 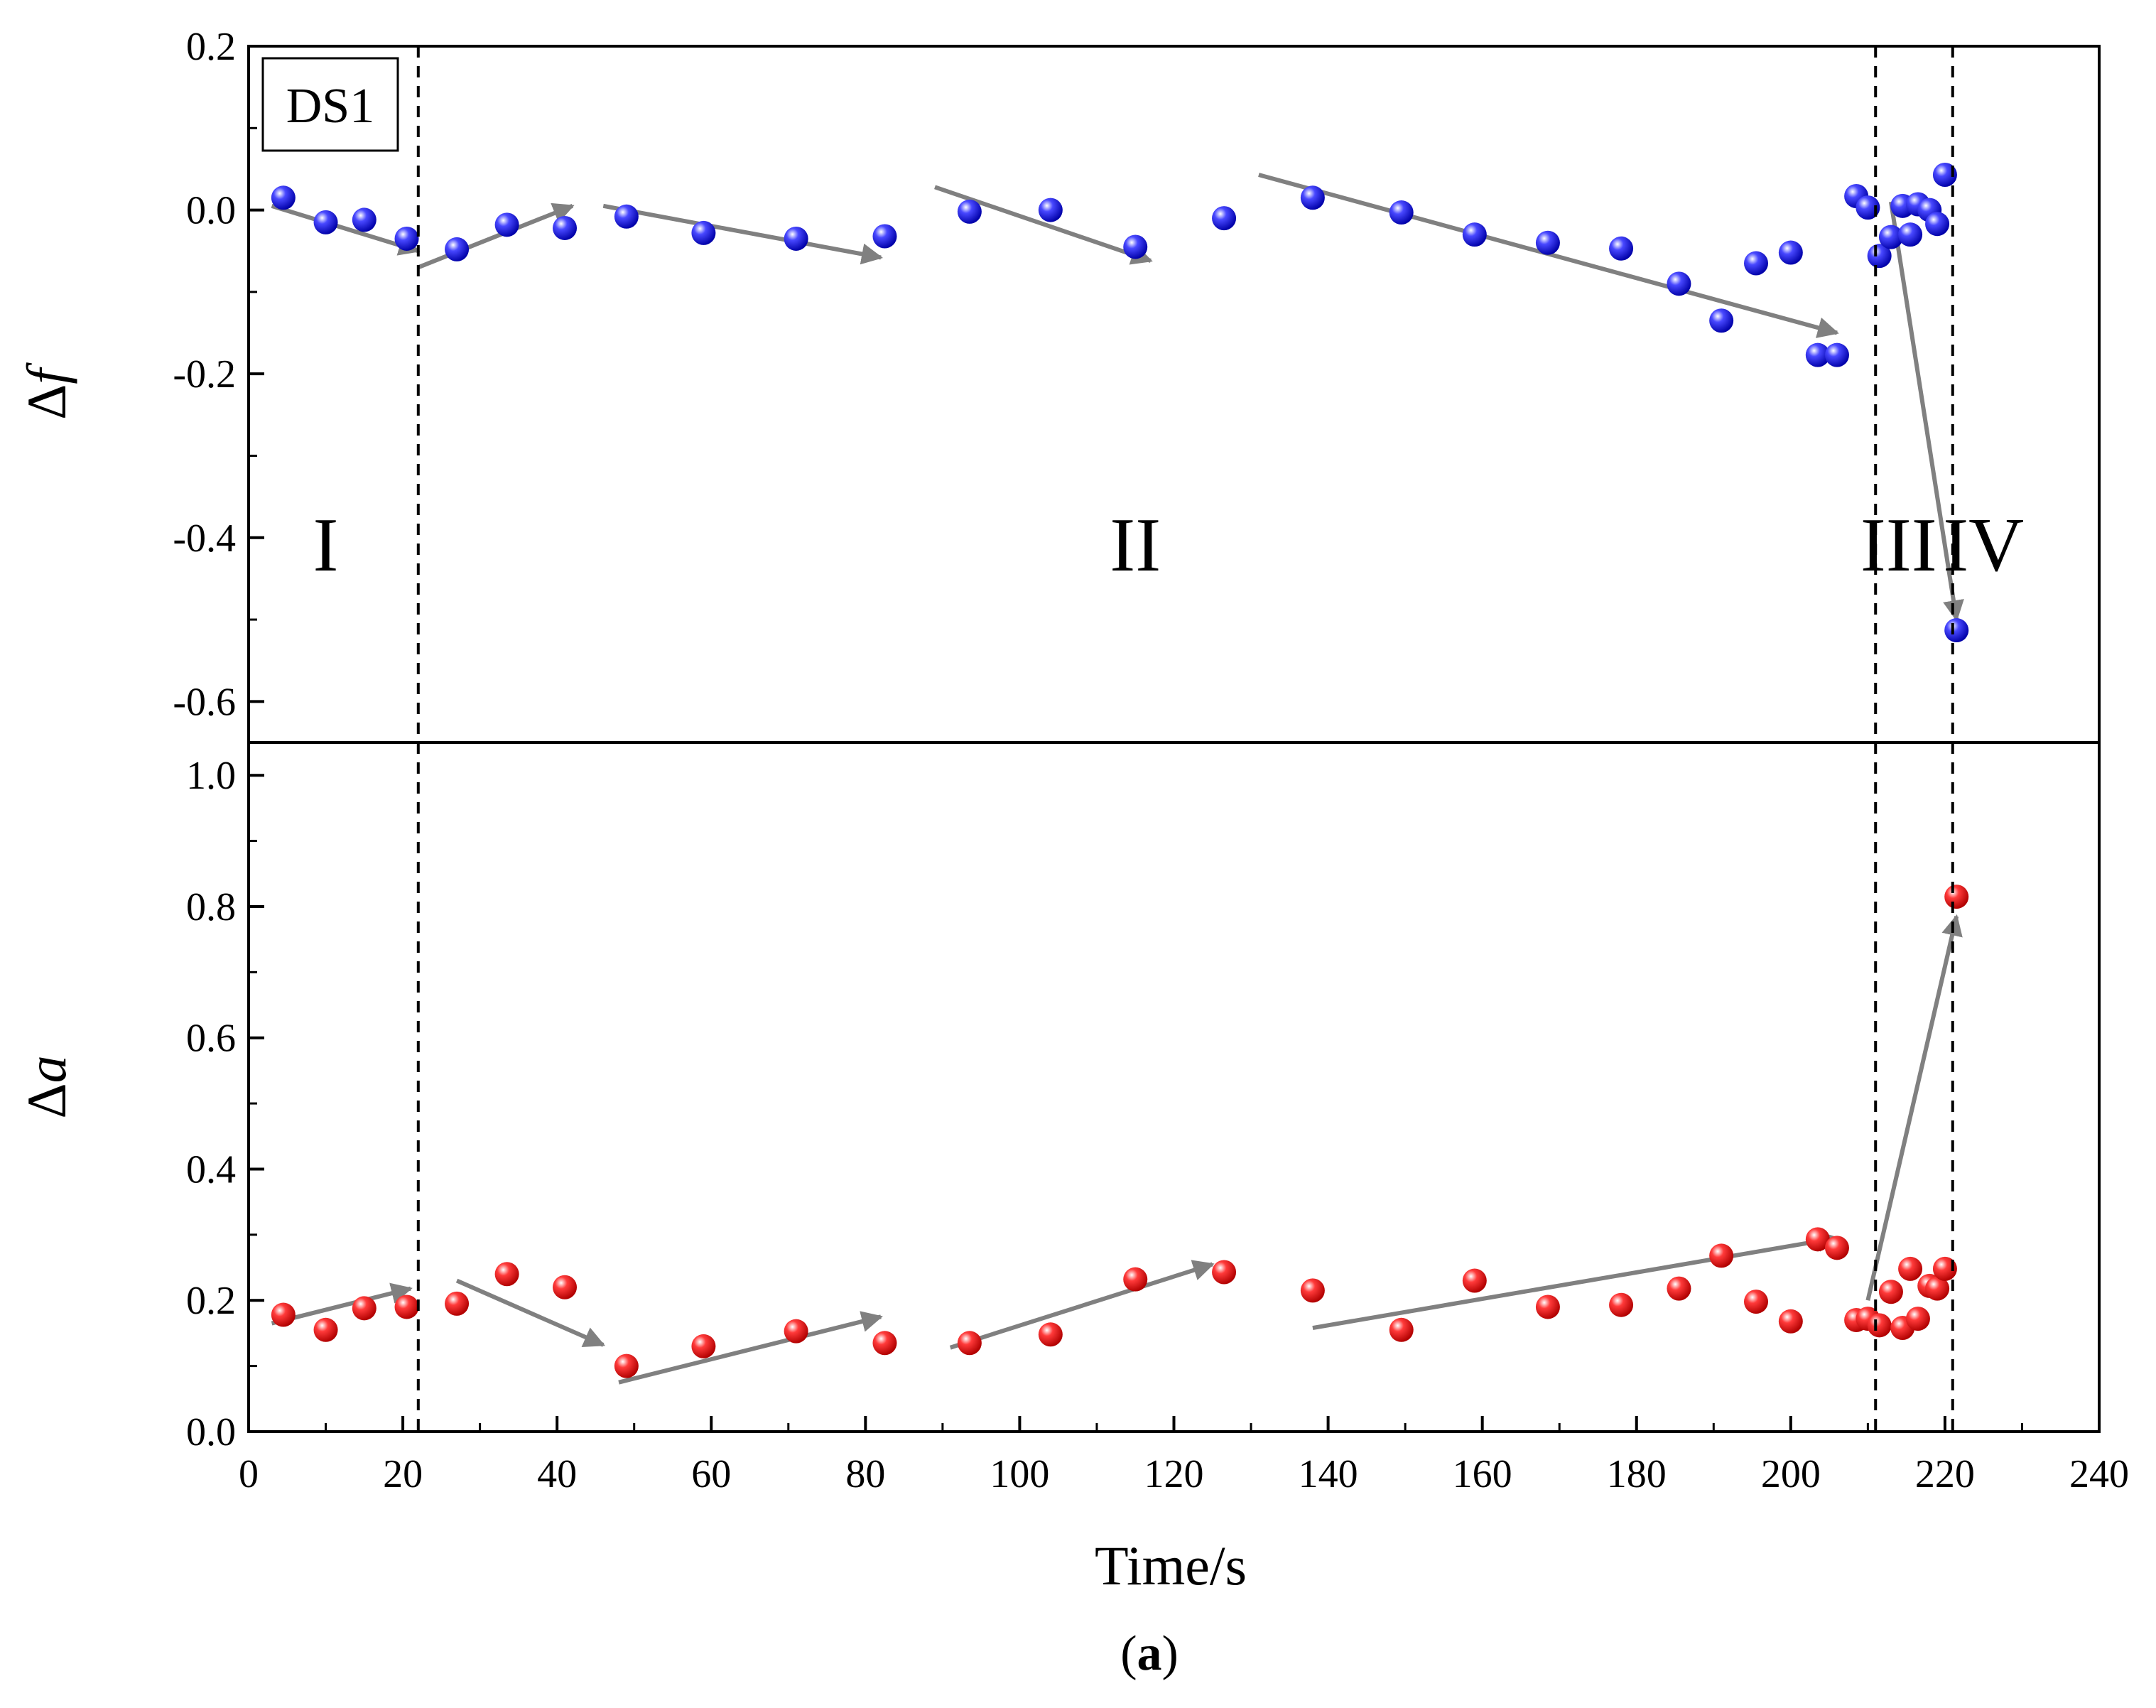 What do you see at coordinates (204, 539) in the screenshot?
I see `delta-f-y-tick-label: -0.4` at bounding box center [204, 539].